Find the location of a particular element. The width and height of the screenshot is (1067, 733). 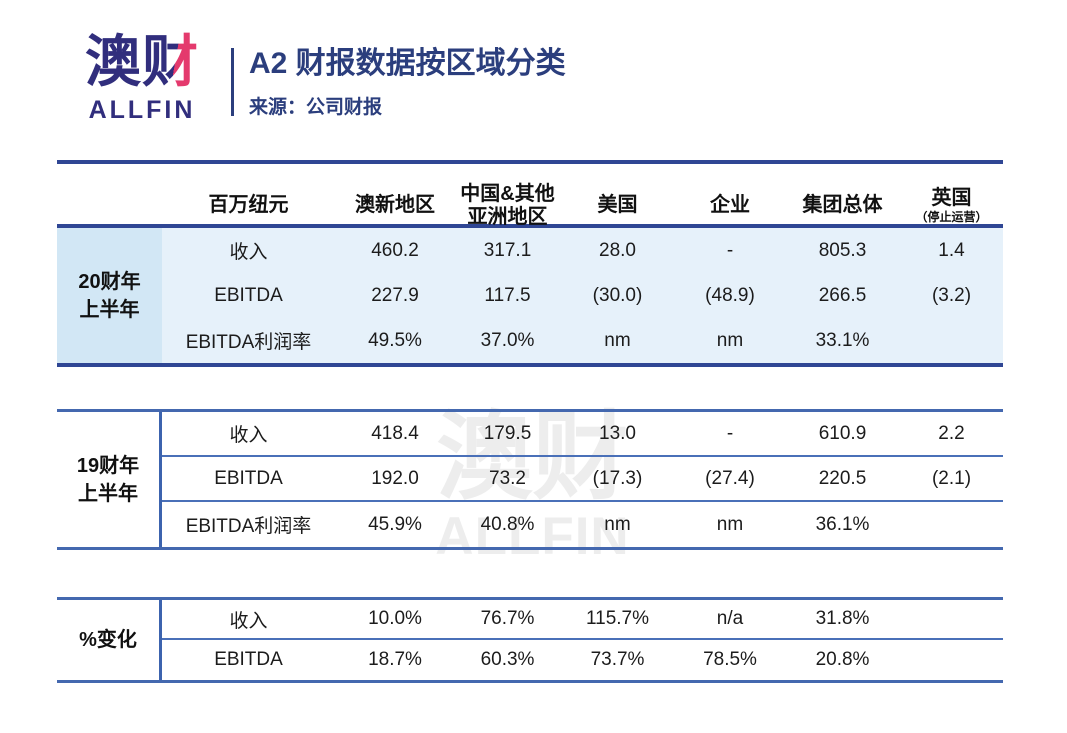

table-cell: (30.0) is located at coordinates (617, 295).